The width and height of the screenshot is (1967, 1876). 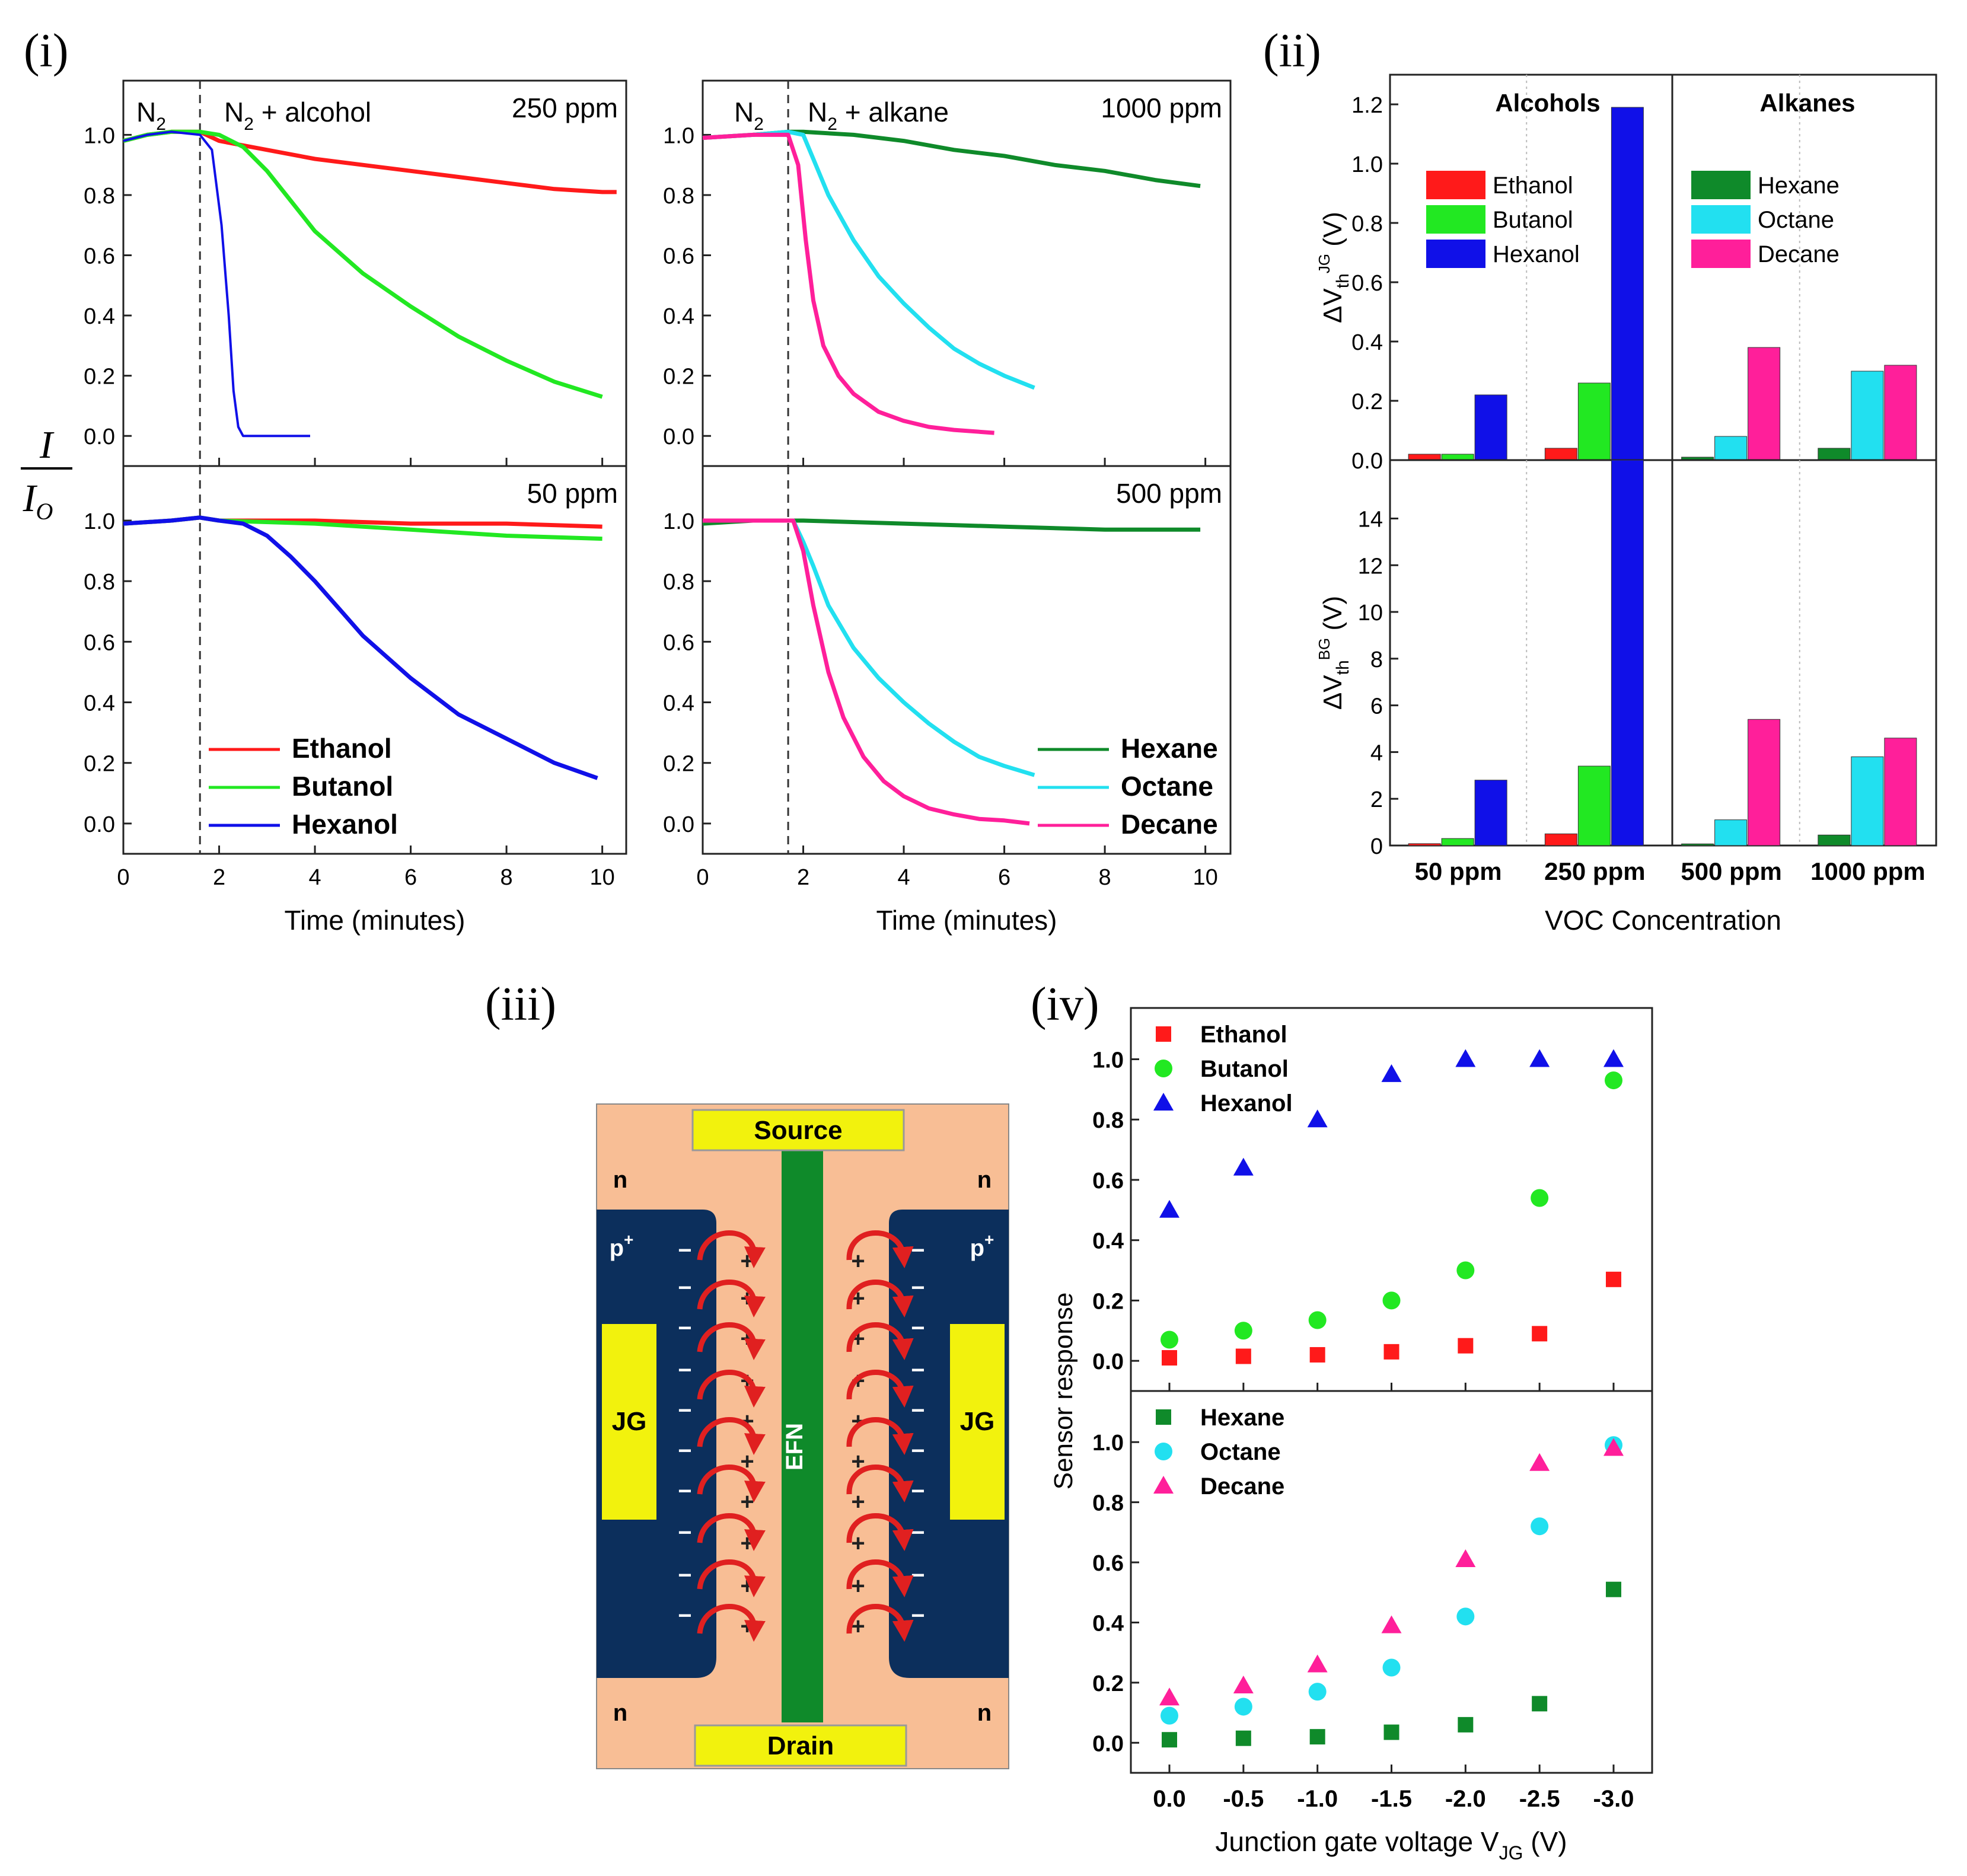 I want to click on legend-marker-ethanol, so click(x=1163, y=1034).